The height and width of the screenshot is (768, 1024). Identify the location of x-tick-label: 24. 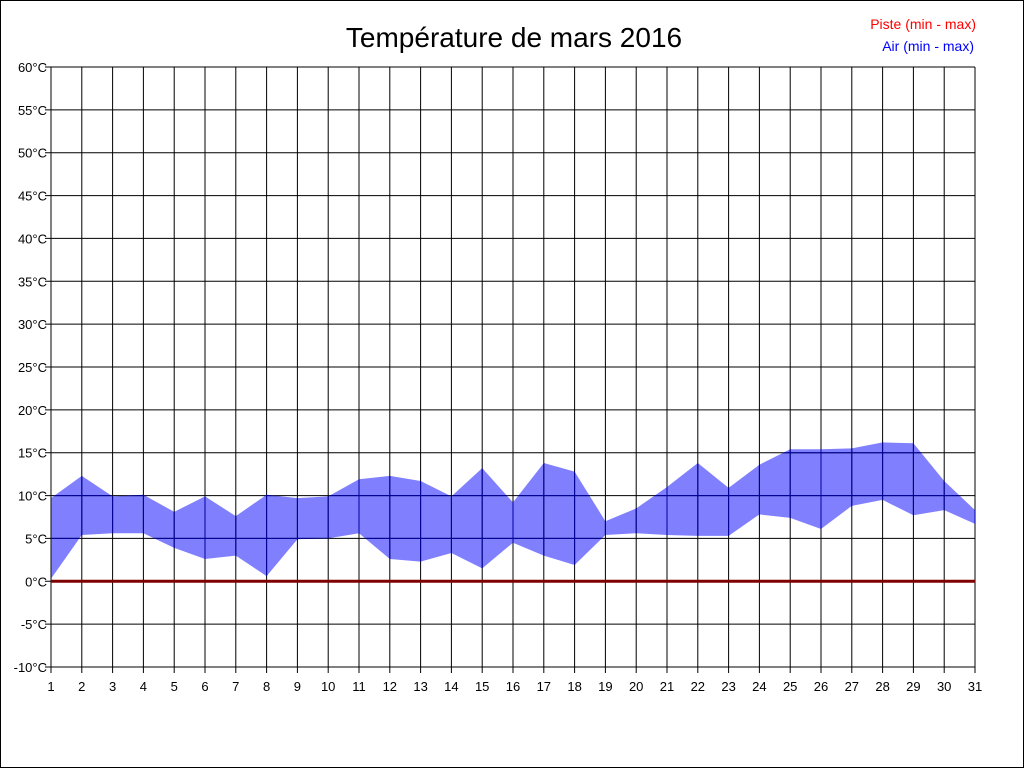
(759, 686).